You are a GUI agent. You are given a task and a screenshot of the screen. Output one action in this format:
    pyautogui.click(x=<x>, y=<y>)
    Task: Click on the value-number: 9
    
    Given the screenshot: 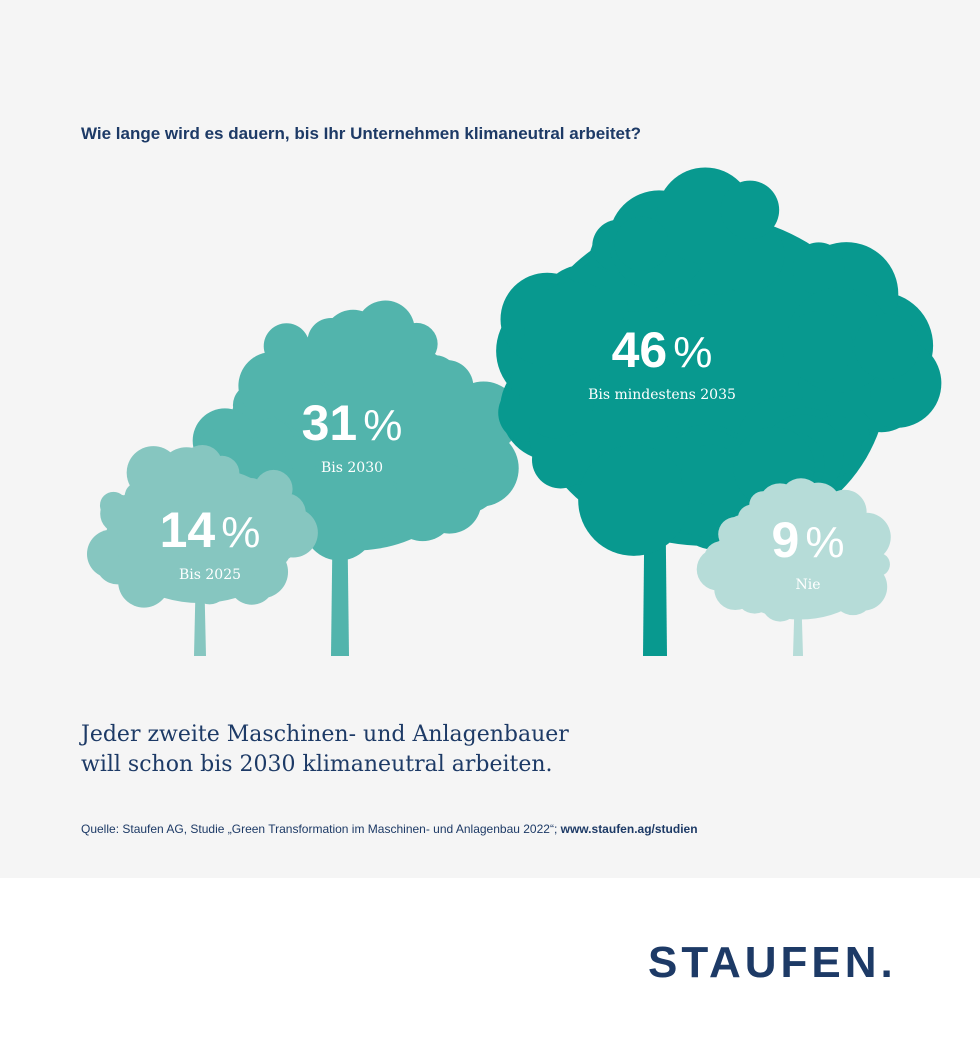 What is the action you would take?
    pyautogui.click(x=785, y=540)
    